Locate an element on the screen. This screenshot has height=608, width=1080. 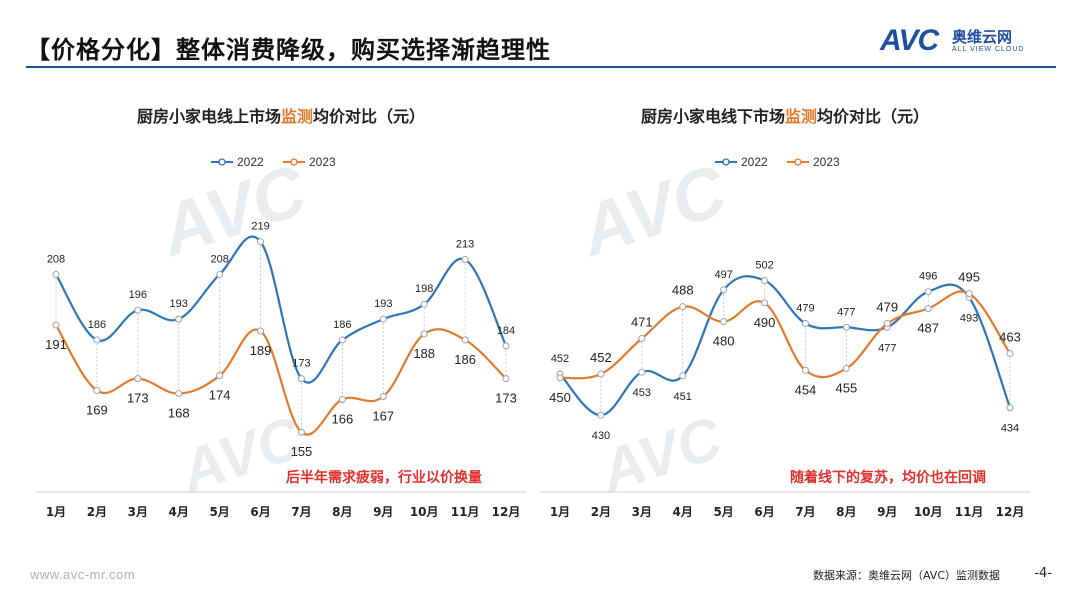
data-label-2023: 166 is located at coordinates (343, 418).